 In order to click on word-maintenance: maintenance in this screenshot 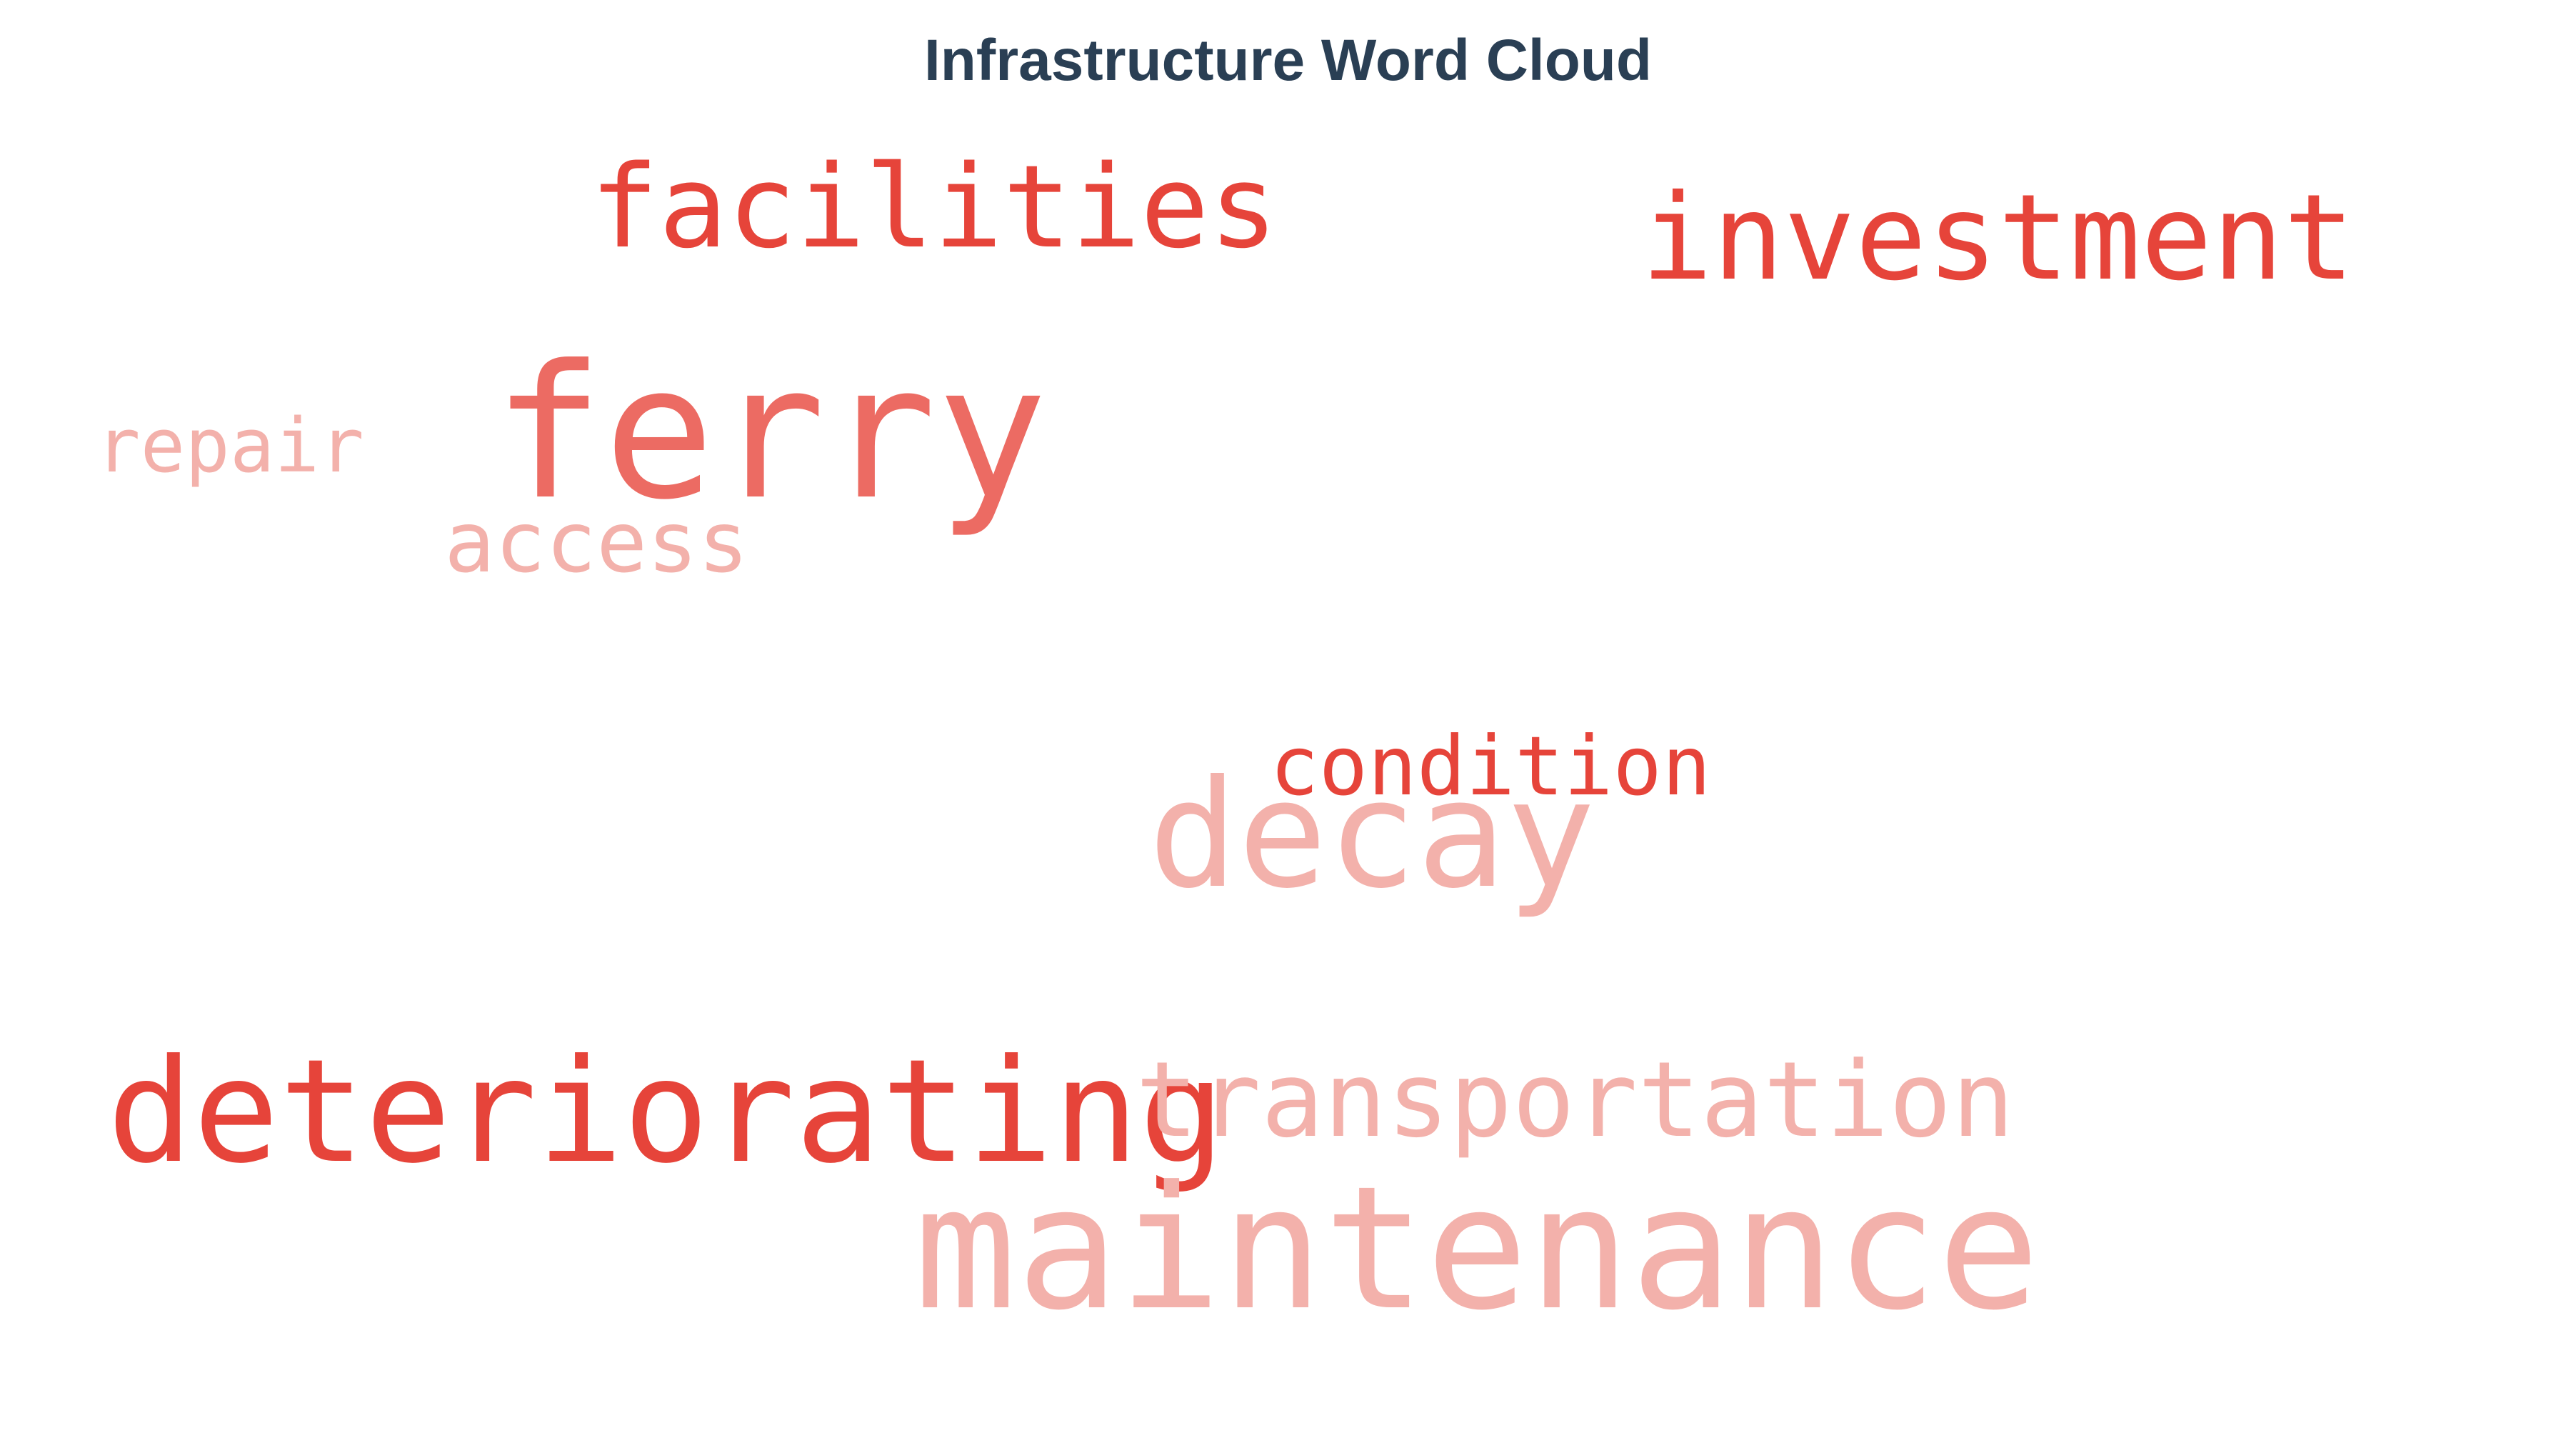, I will do `click(1477, 1249)`.